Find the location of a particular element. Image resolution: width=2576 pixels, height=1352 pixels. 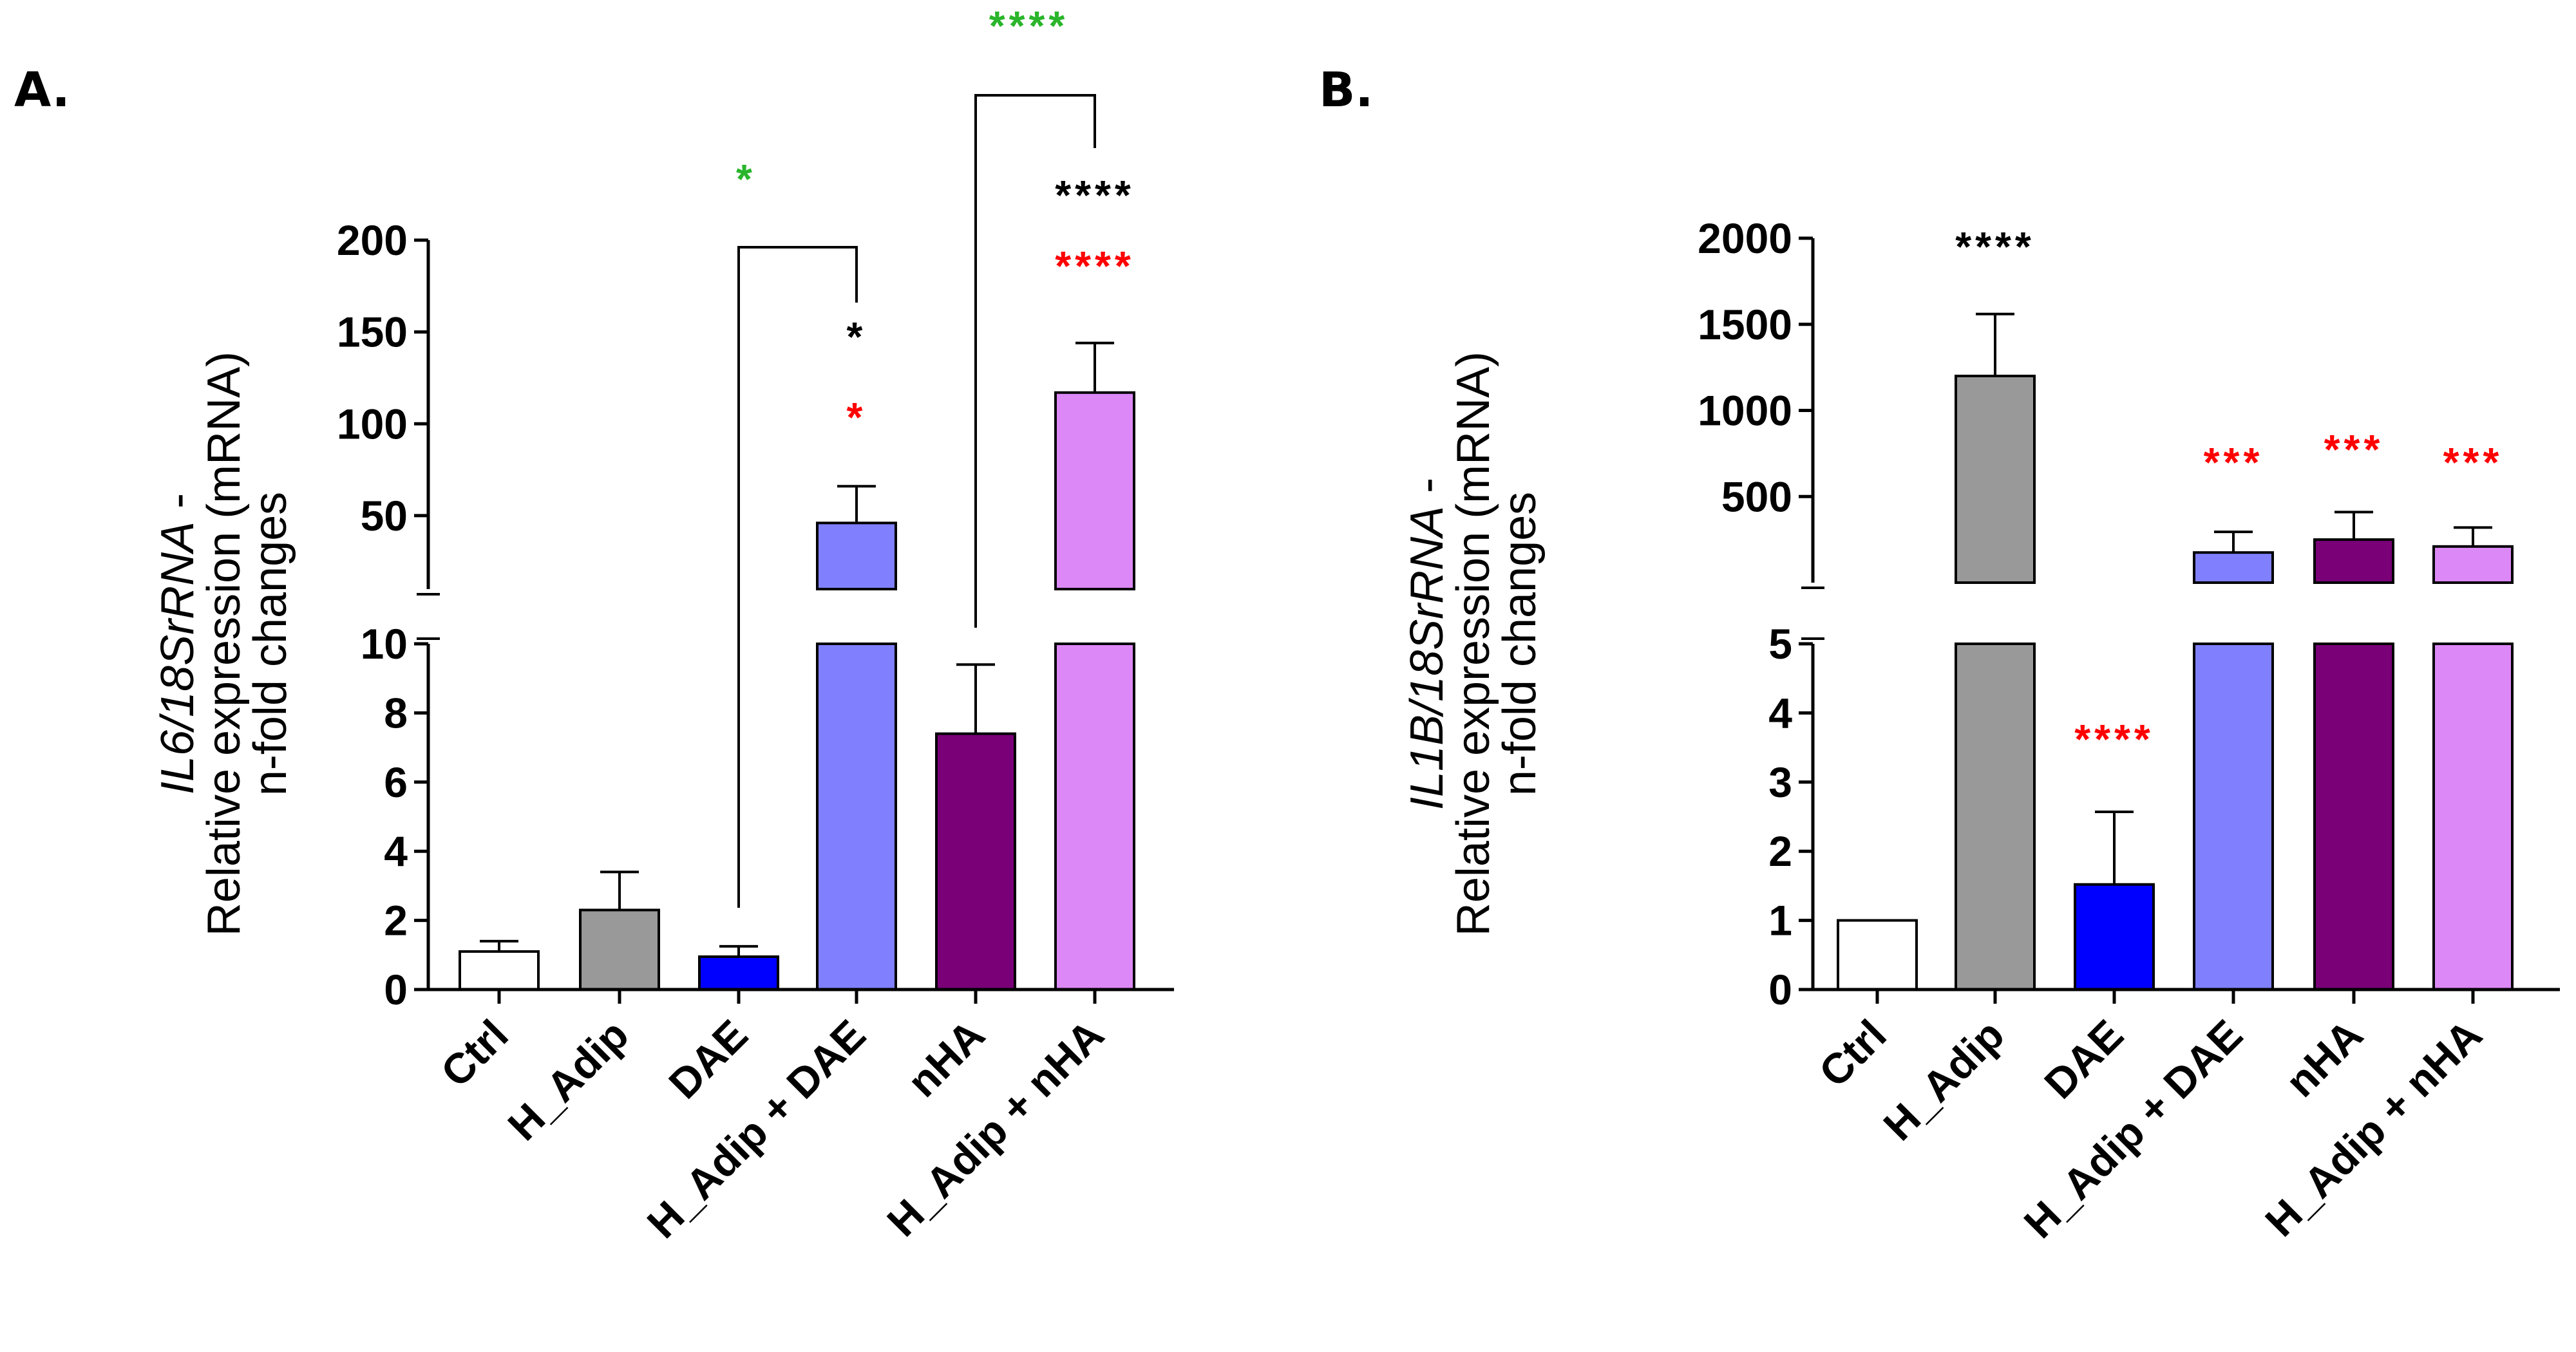

chart-b-bar-5-upper is located at coordinates (2473, 565).